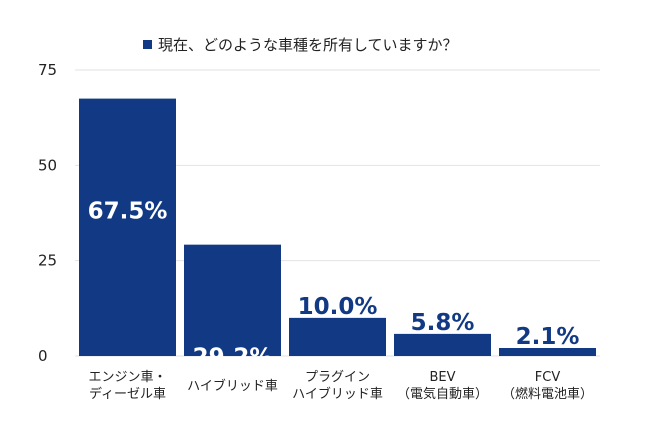 The width and height of the screenshot is (650, 434). Describe the element at coordinates (43, 356) in the screenshot. I see `y-tick-label: 0` at that location.